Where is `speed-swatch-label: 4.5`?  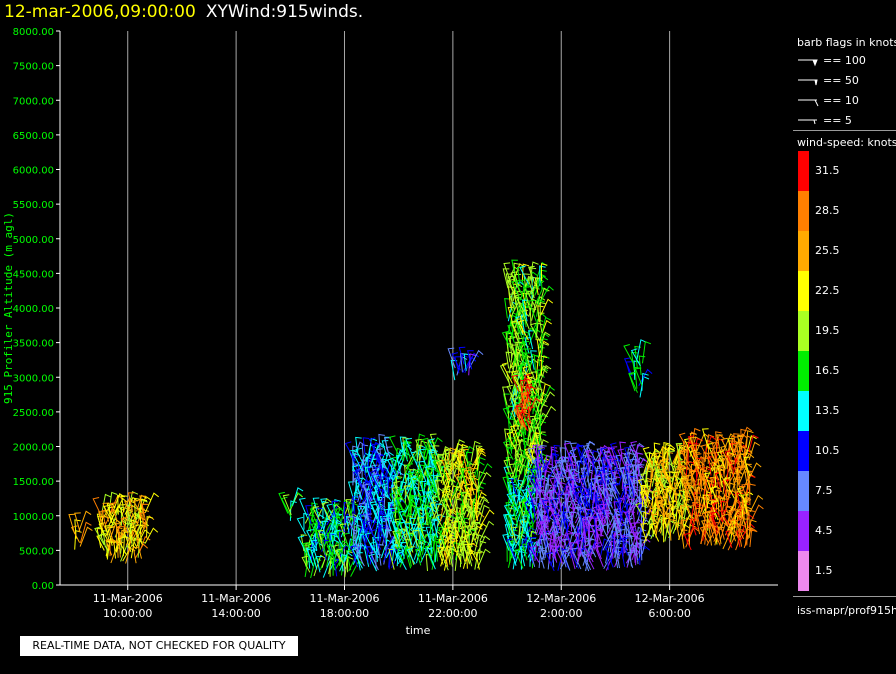
speed-swatch-label: 4.5 is located at coordinates (824, 530).